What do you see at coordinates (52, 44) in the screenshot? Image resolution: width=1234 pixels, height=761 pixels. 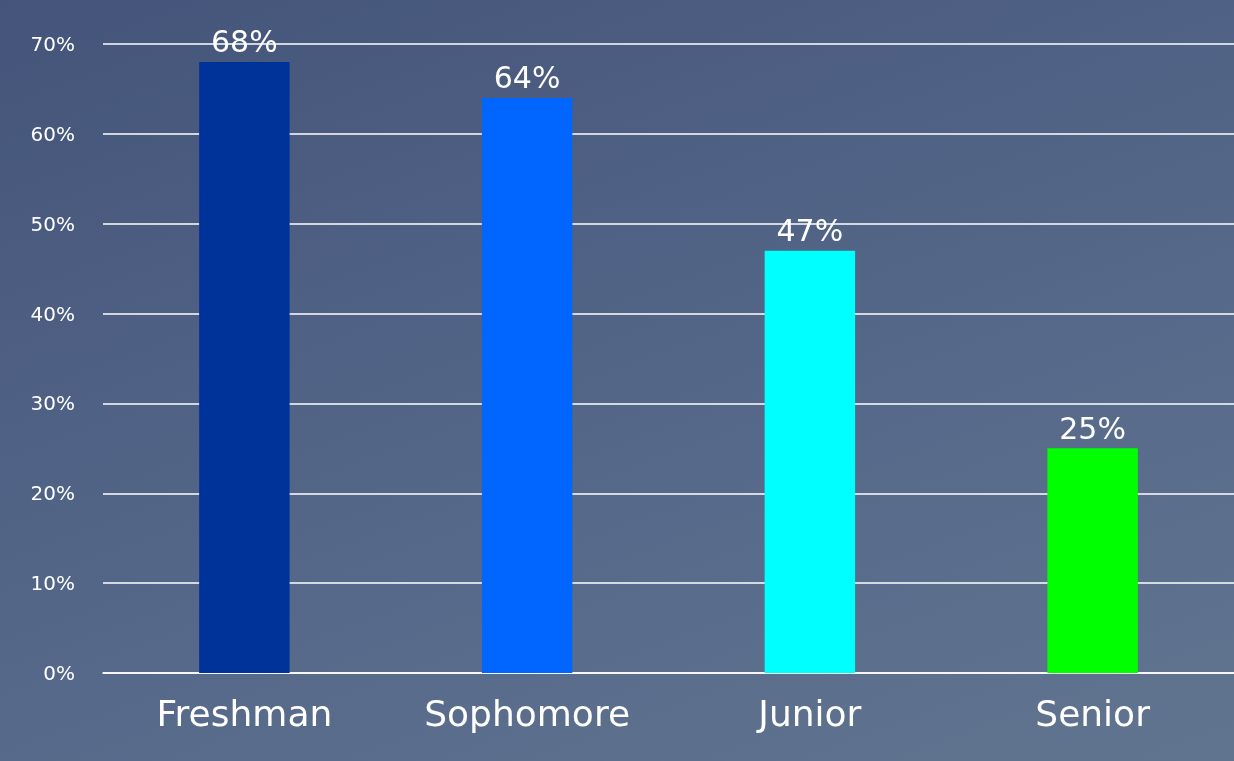 I see `y-tick-label: 70%` at bounding box center [52, 44].